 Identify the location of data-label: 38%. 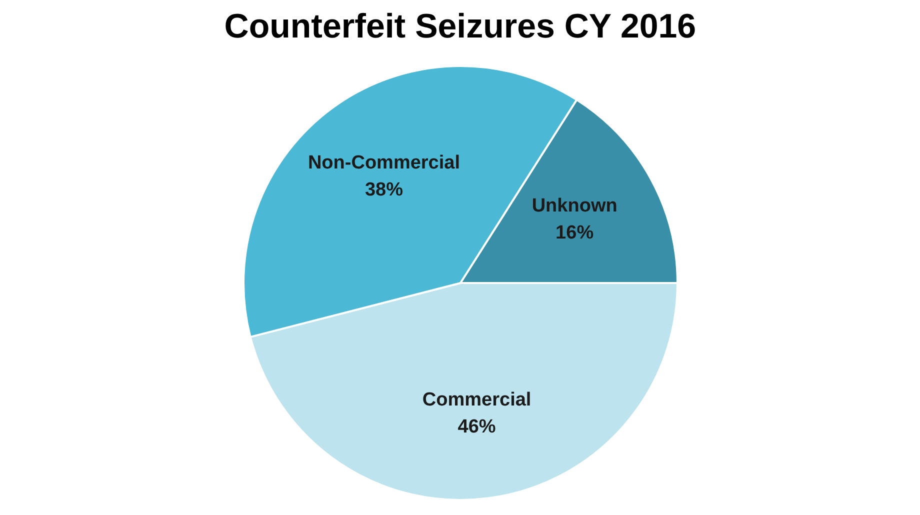
(384, 190).